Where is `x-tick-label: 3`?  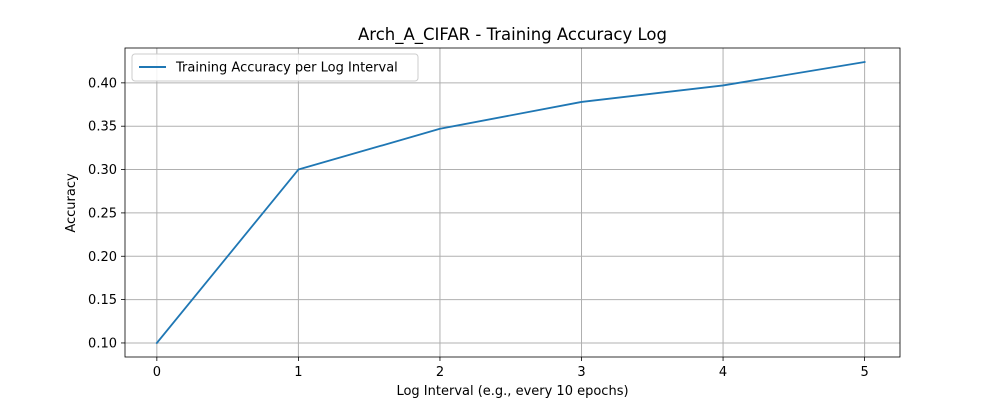
x-tick-label: 3 is located at coordinates (581, 372).